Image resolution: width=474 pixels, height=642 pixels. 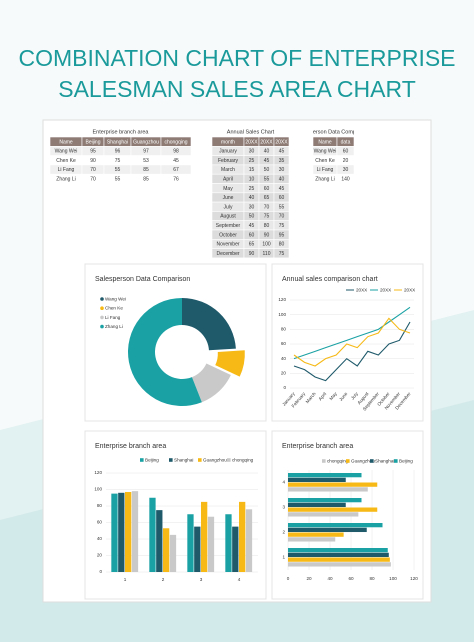 What do you see at coordinates (330, 279) in the screenshot?
I see `chart-title: Annual sales comparison chart` at bounding box center [330, 279].